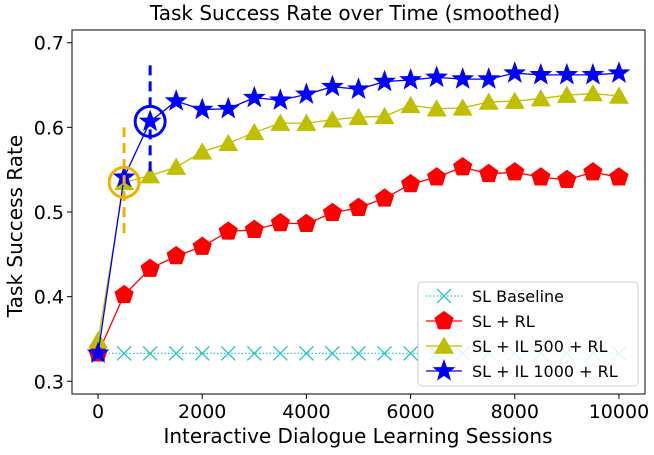  Describe the element at coordinates (202, 412) in the screenshot. I see `x-tick-label: 2000` at that location.